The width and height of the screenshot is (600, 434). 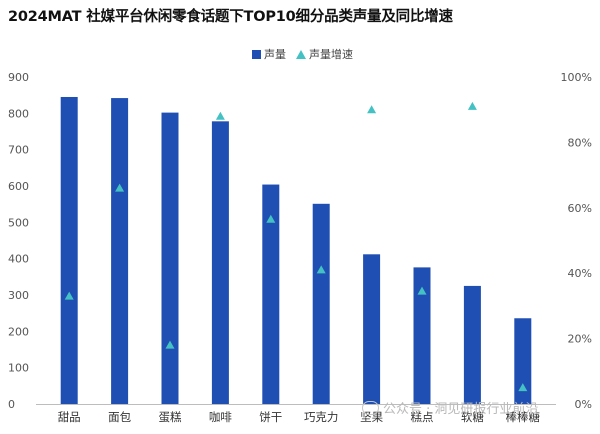 What do you see at coordinates (18, 77) in the screenshot?
I see `y-left-tick-label: 900` at bounding box center [18, 77].